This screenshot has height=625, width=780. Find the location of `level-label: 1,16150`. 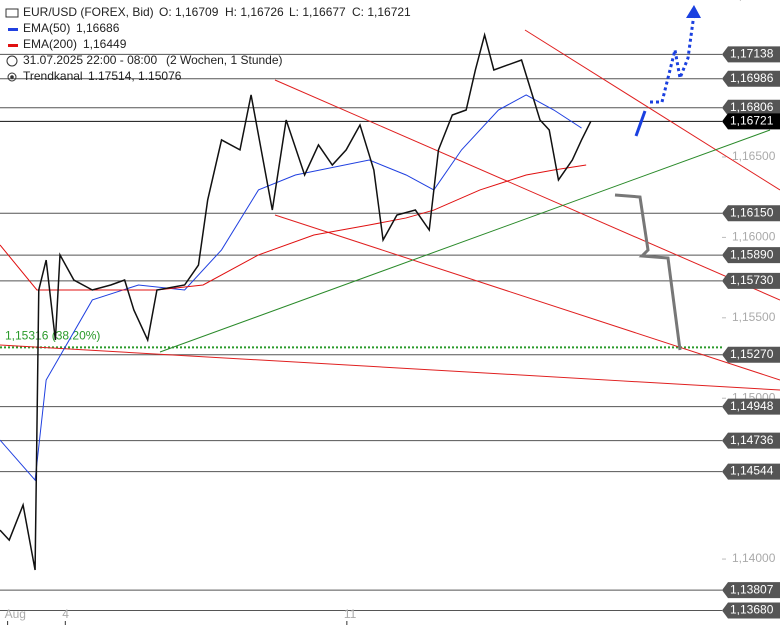

level-label: 1,16150 is located at coordinates (752, 212).